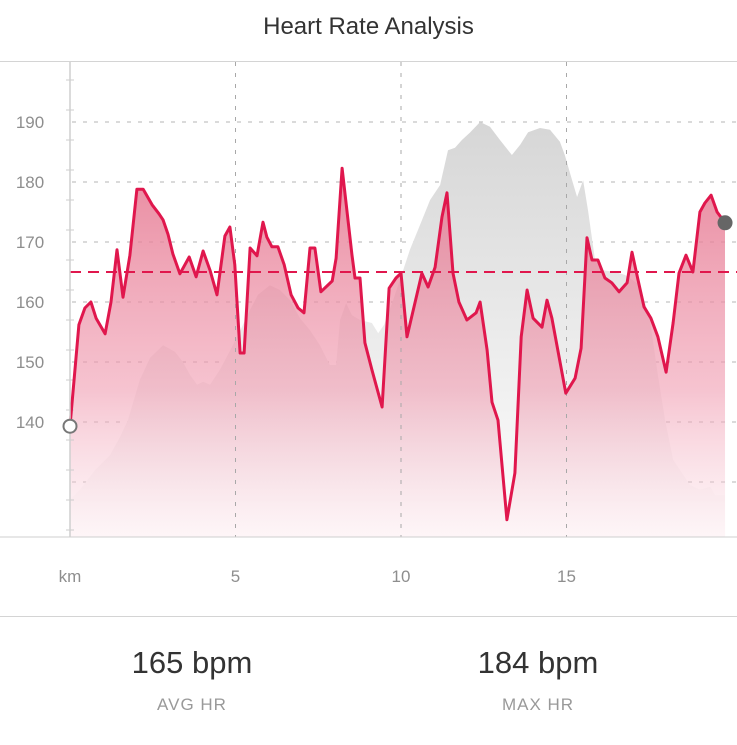 The width and height of the screenshot is (737, 745). What do you see at coordinates (368, 31) in the screenshot?
I see `chart-title: Heart Rate Analysis` at bounding box center [368, 31].